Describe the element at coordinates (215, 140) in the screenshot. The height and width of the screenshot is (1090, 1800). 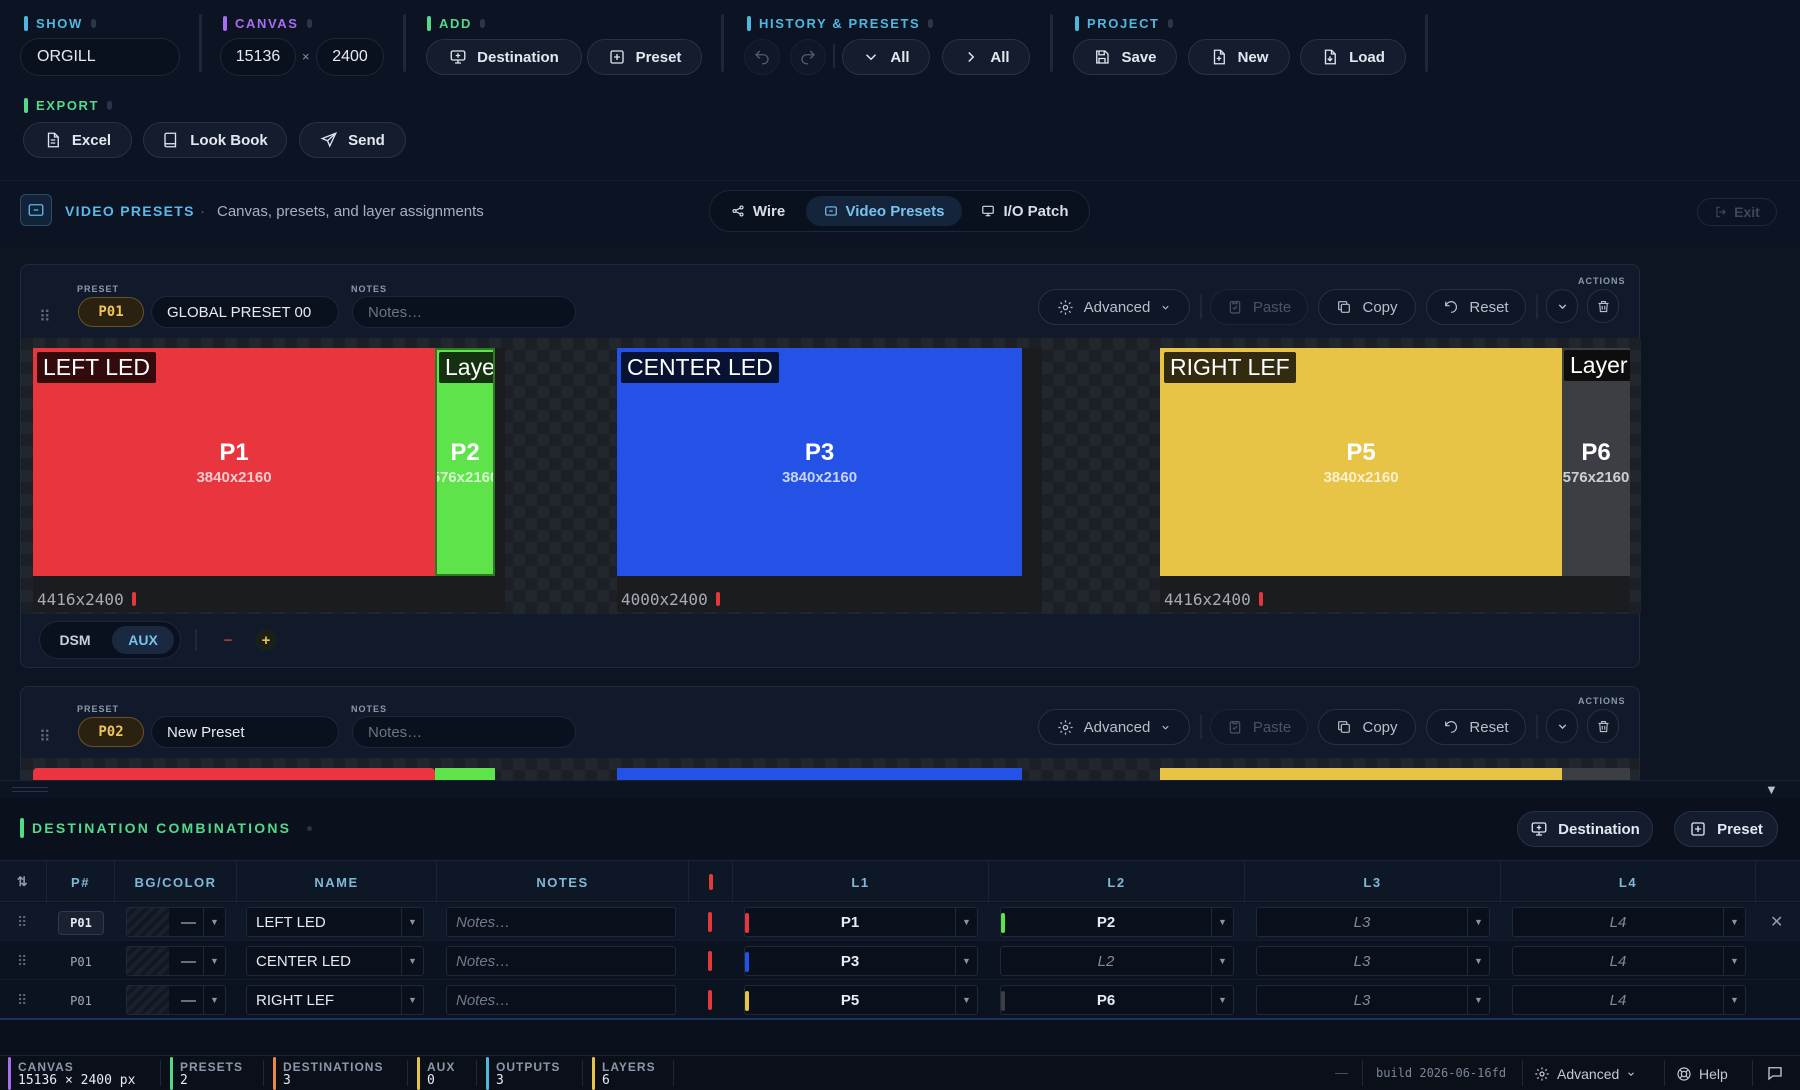
I see `export-lookbook-button: Look Book` at that location.